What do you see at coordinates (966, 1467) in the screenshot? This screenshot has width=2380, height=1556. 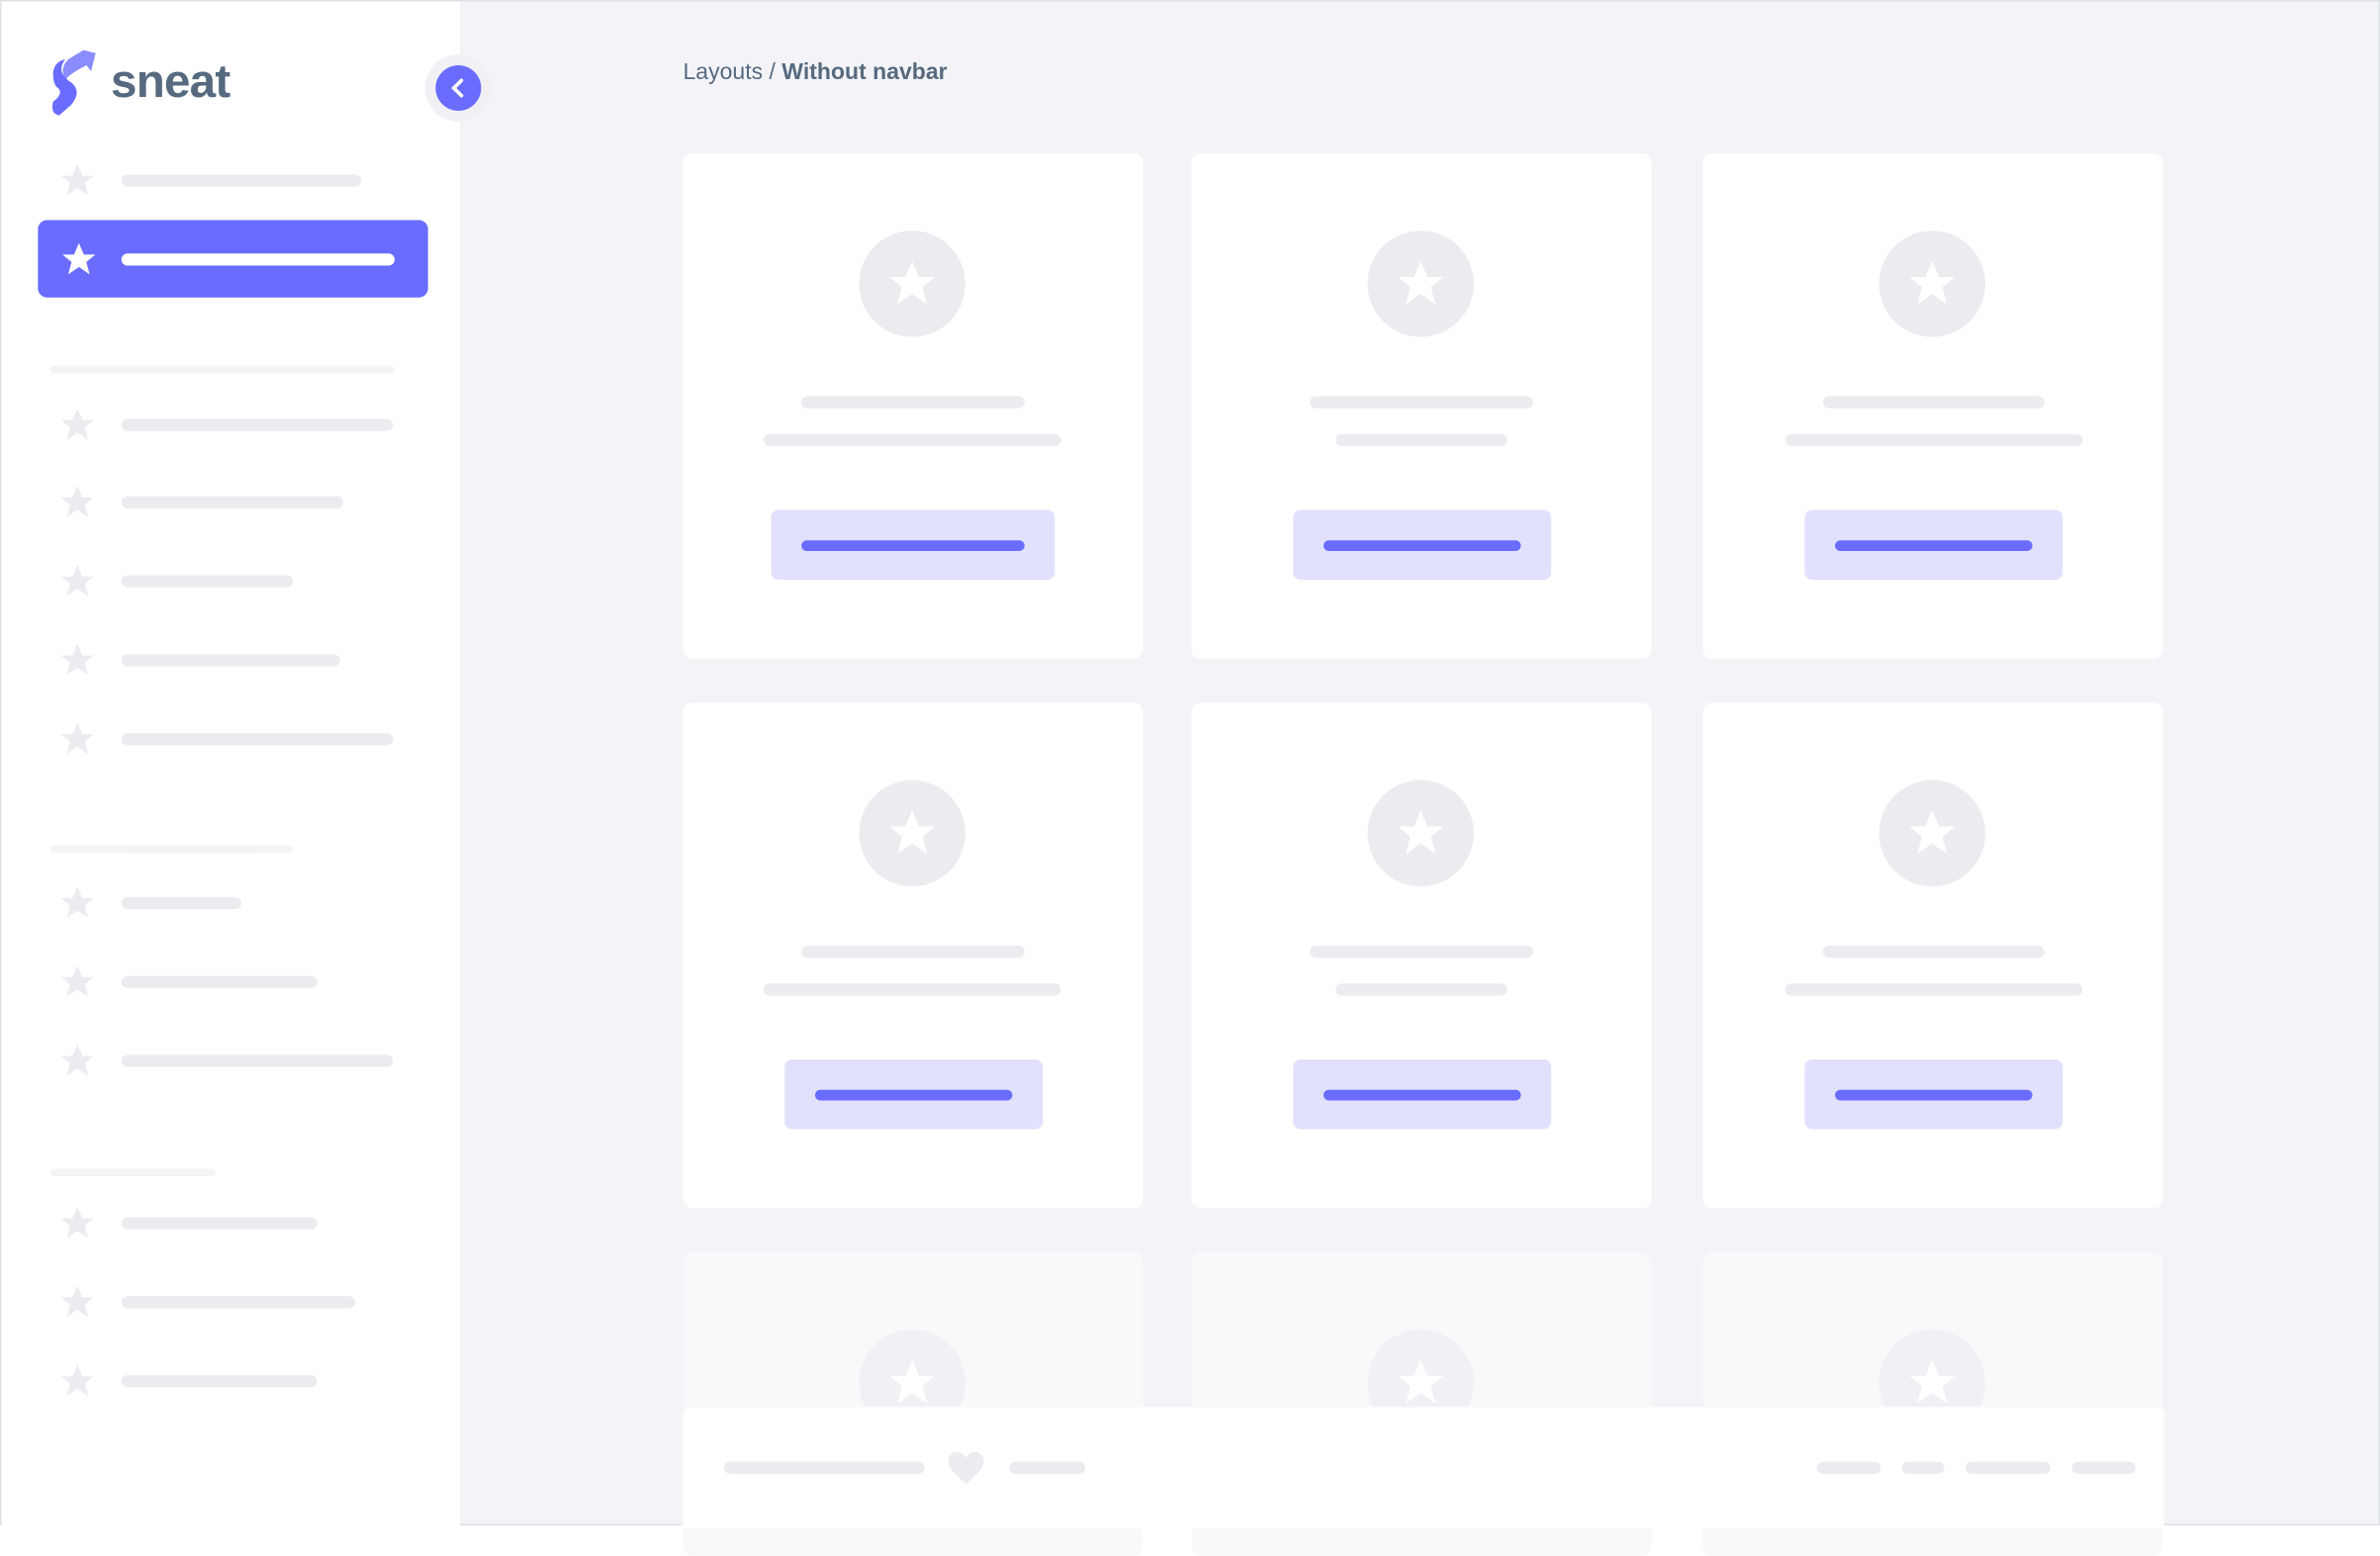 I see `heart-icon` at bounding box center [966, 1467].